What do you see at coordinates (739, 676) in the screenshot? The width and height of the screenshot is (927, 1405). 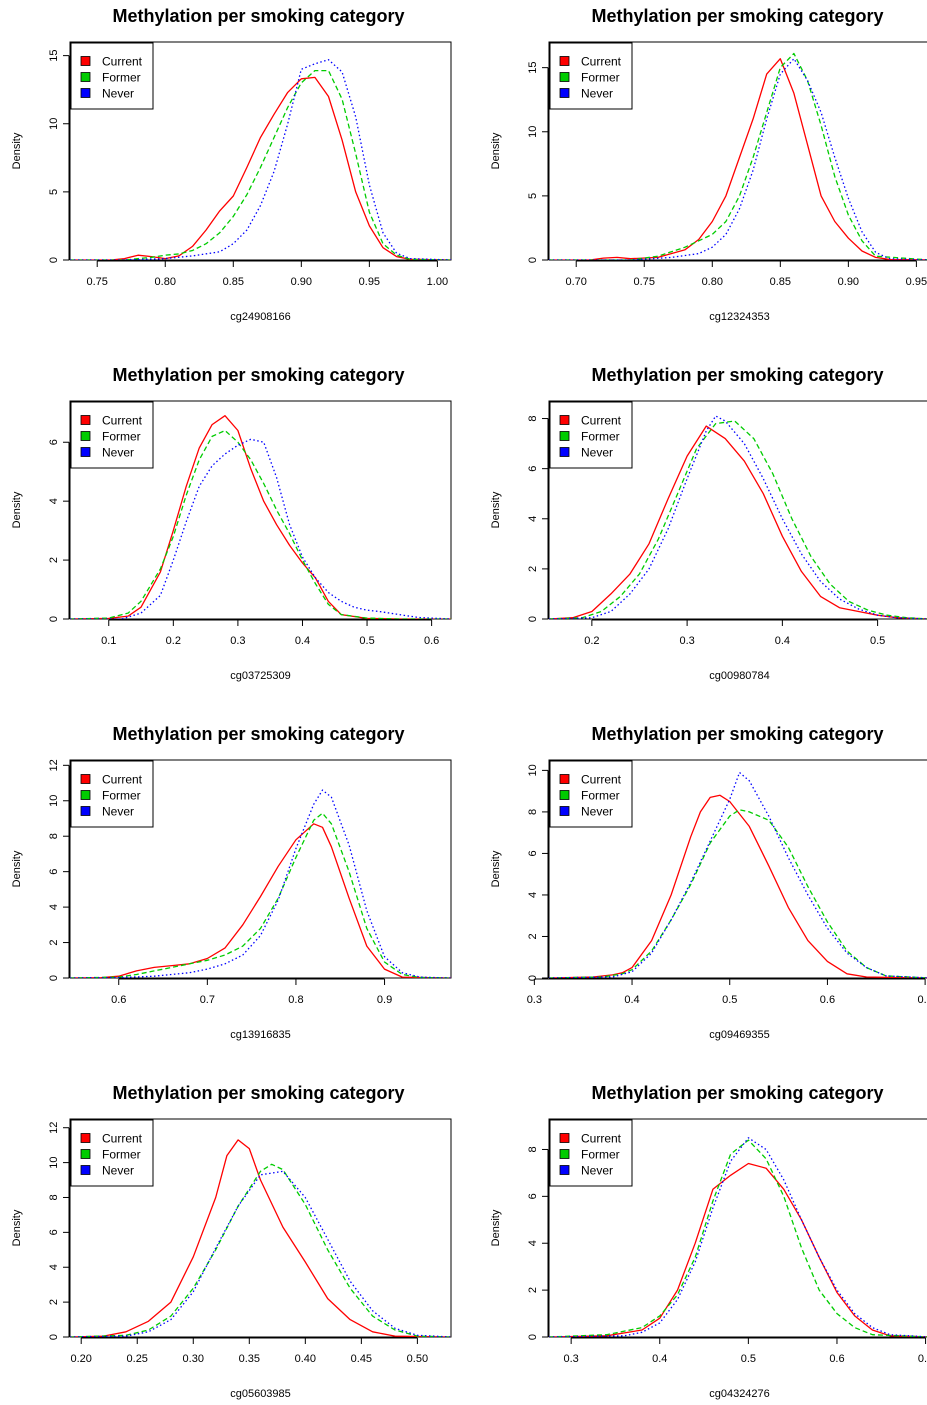 I see `x-axis-label: cg00980784` at bounding box center [739, 676].